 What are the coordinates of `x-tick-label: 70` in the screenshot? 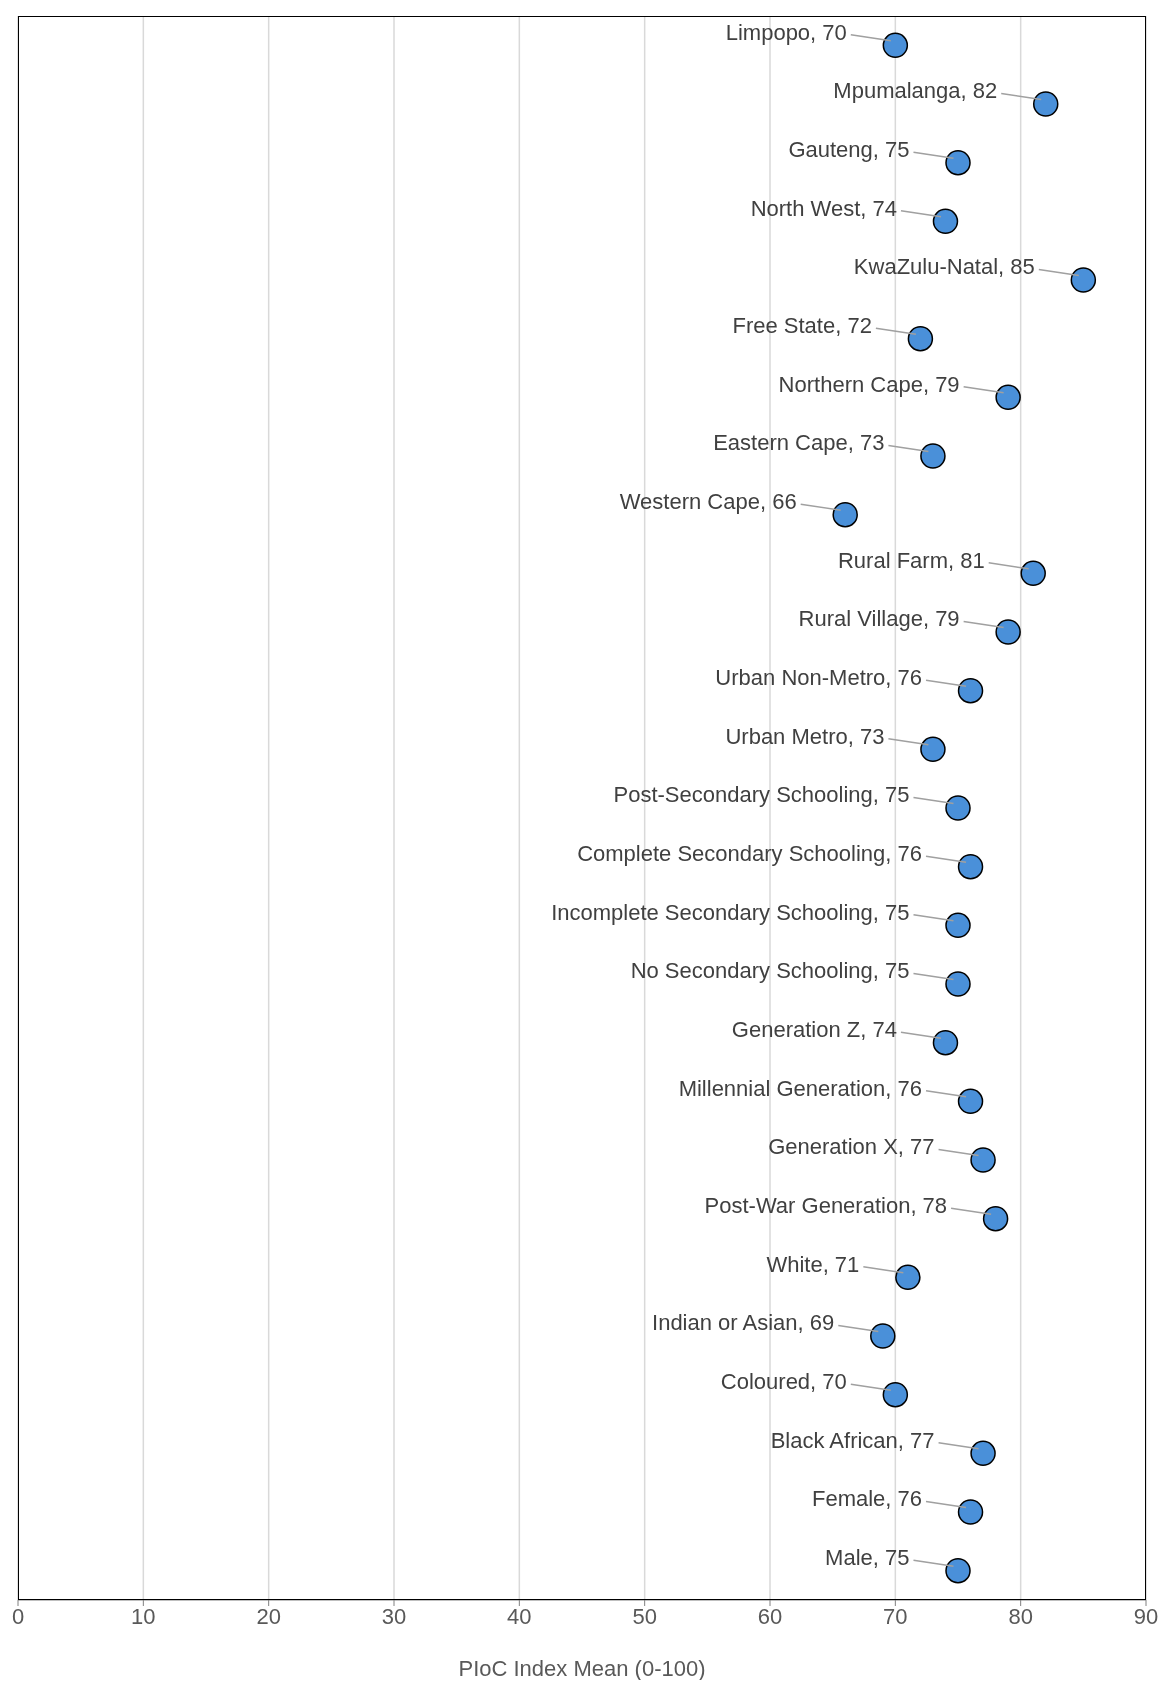 It's located at (895, 1616).